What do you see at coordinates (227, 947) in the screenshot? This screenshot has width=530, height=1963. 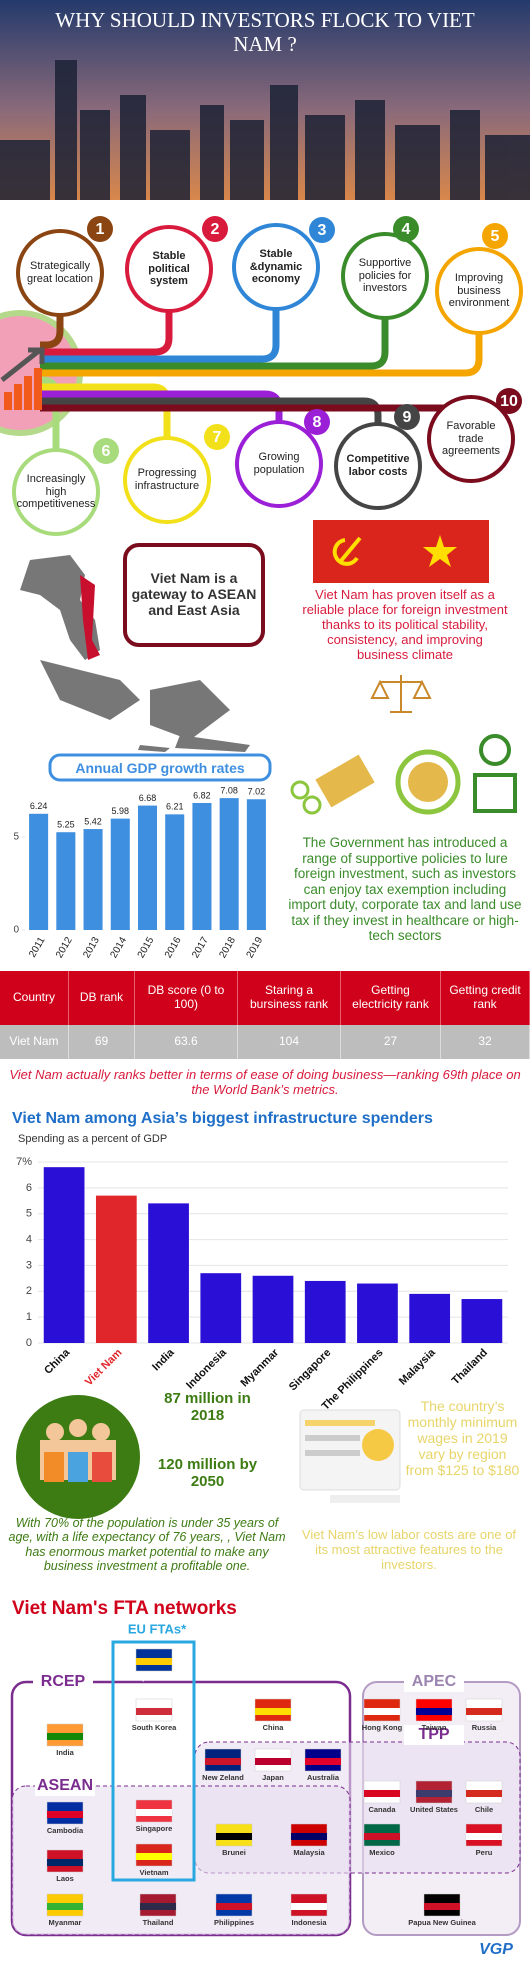 I see `x-tick-label: 2018` at bounding box center [227, 947].